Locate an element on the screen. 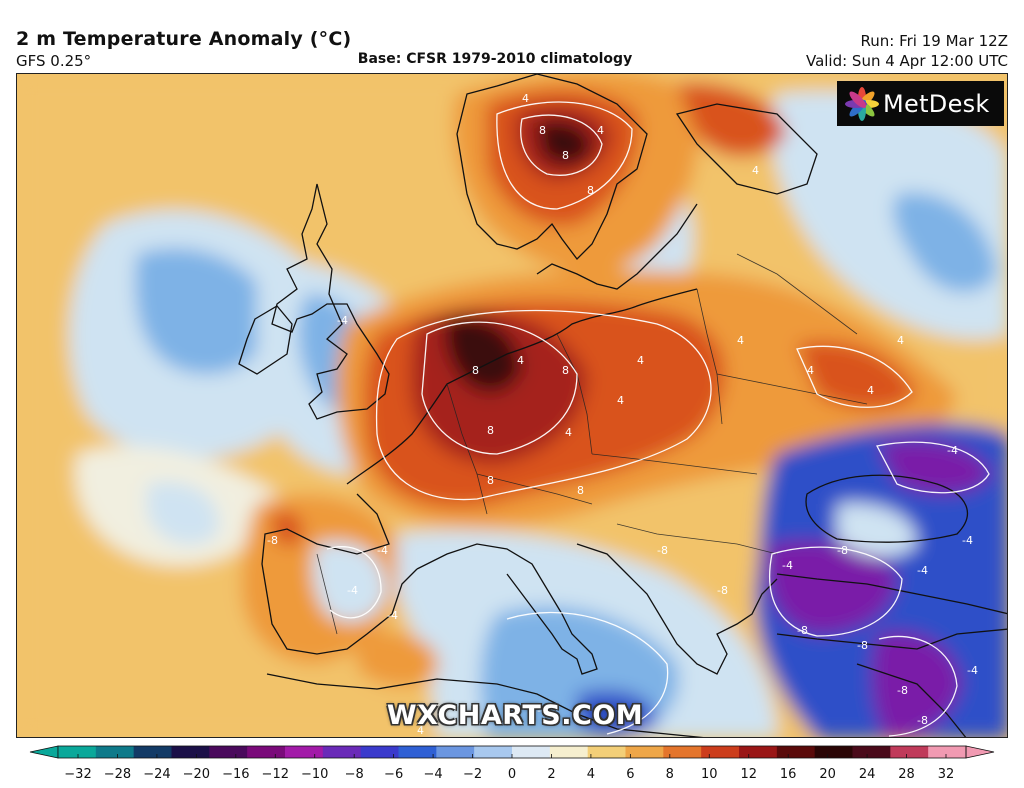  north-africa-warm-patch is located at coordinates (398, 659).